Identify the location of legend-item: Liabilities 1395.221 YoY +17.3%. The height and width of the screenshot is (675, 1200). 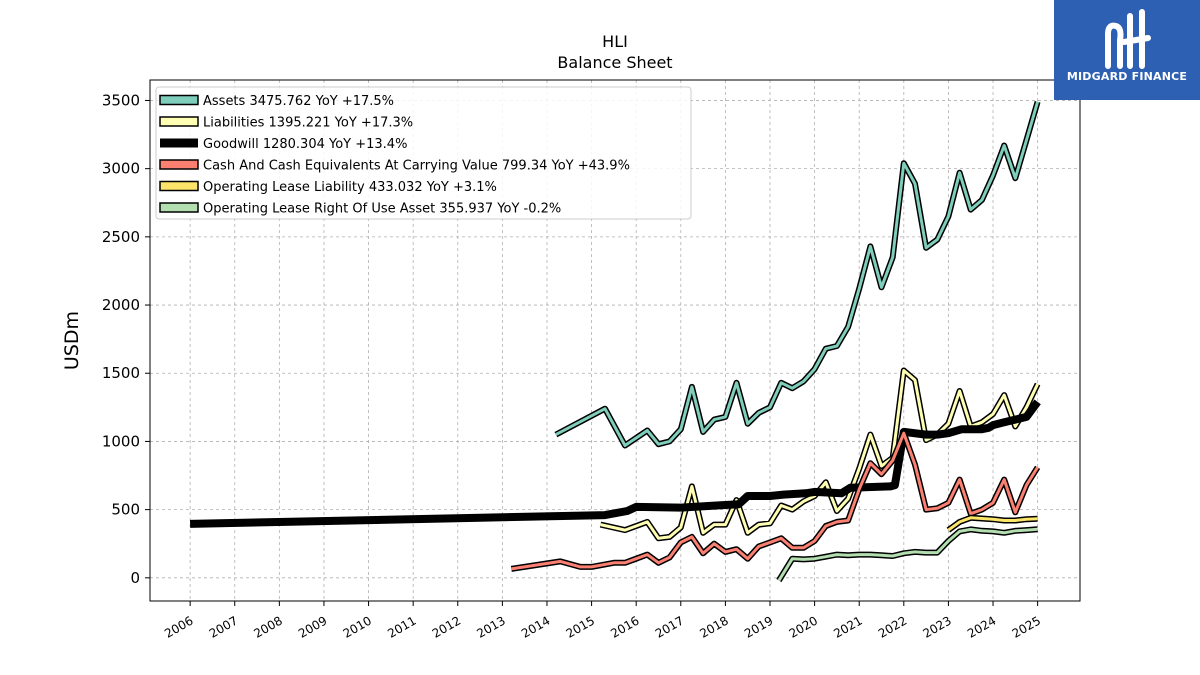
(286, 123).